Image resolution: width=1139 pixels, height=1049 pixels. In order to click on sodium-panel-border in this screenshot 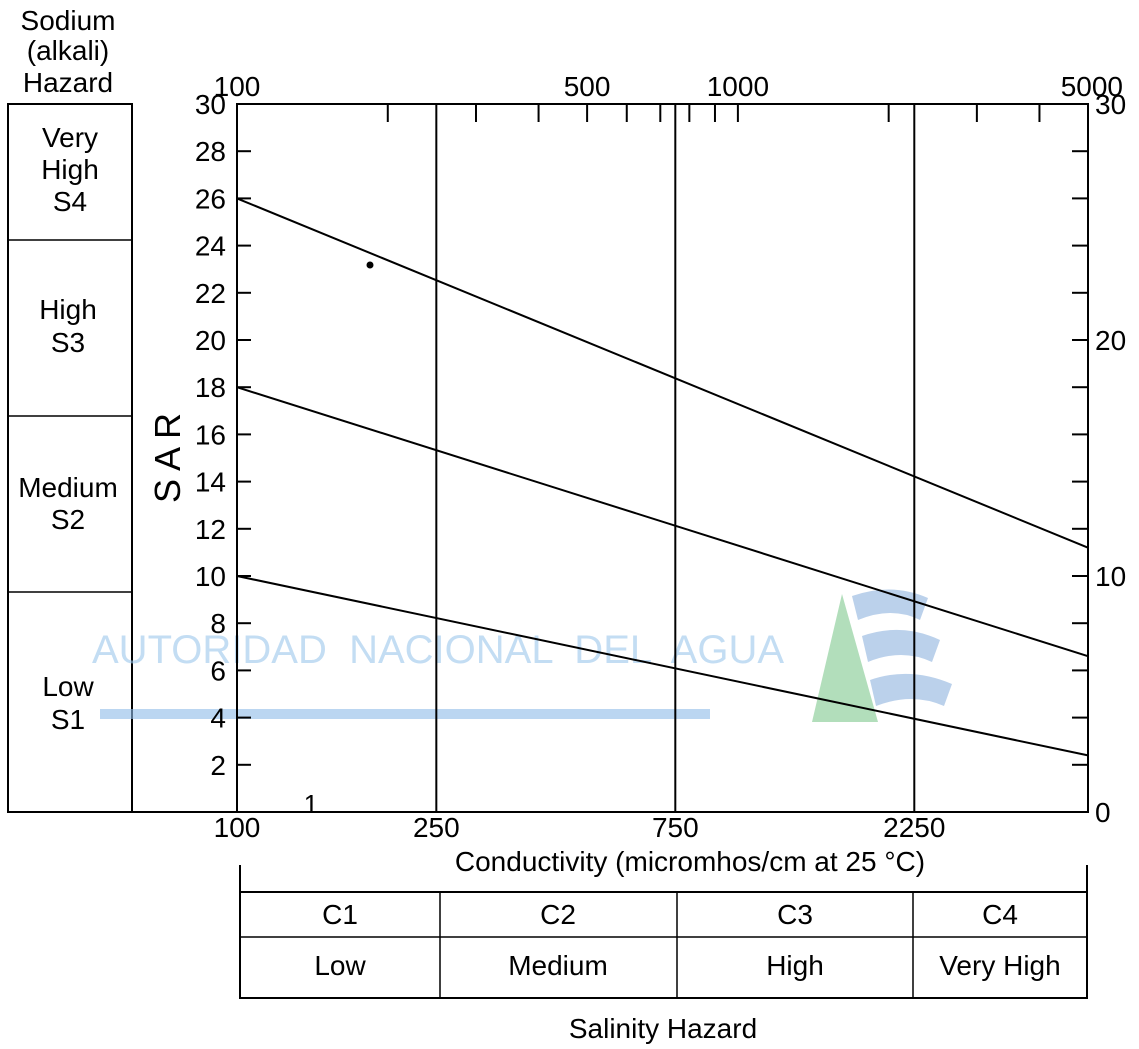, I will do `click(70, 458)`.